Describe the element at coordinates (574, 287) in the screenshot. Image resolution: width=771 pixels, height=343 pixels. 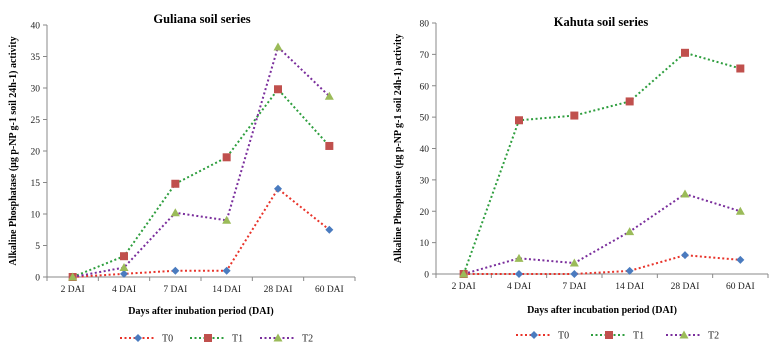
I see `kahuta-xtick-label-2: 7 DAI` at that location.